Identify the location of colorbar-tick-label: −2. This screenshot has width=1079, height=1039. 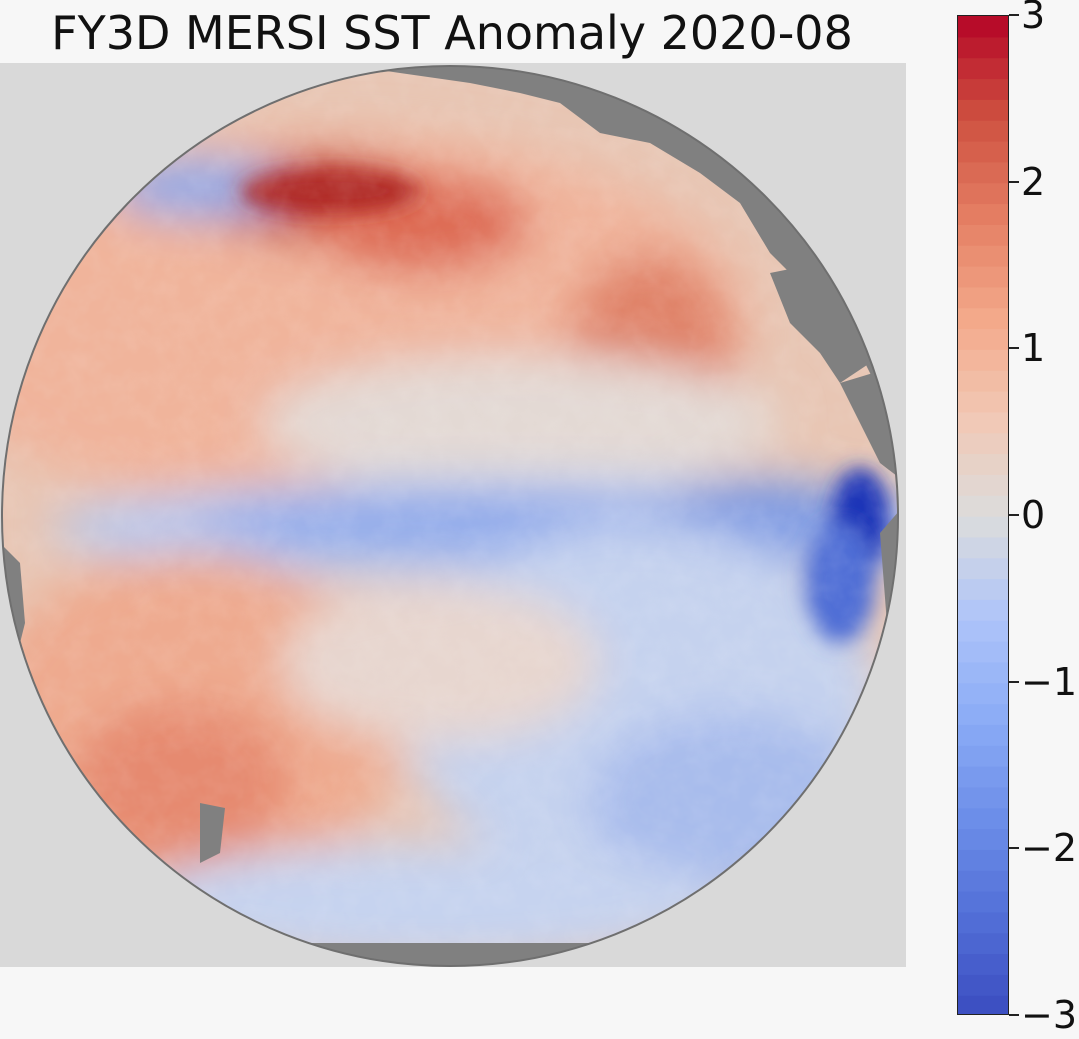
(1049, 848).